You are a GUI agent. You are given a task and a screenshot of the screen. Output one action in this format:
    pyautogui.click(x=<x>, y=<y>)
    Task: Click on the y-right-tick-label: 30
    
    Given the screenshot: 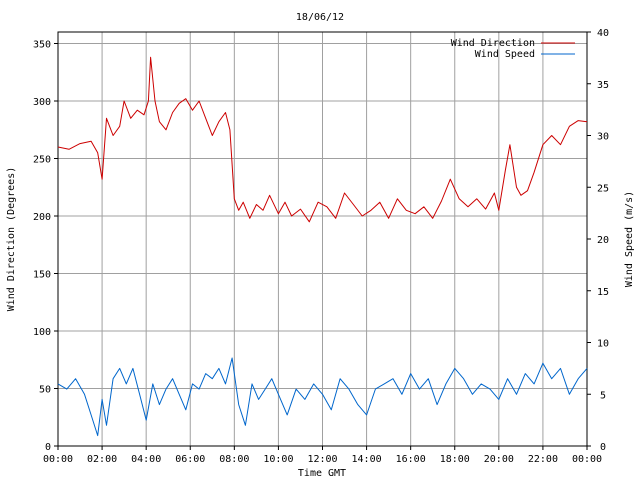 What is the action you would take?
    pyautogui.click(x=603, y=137)
    